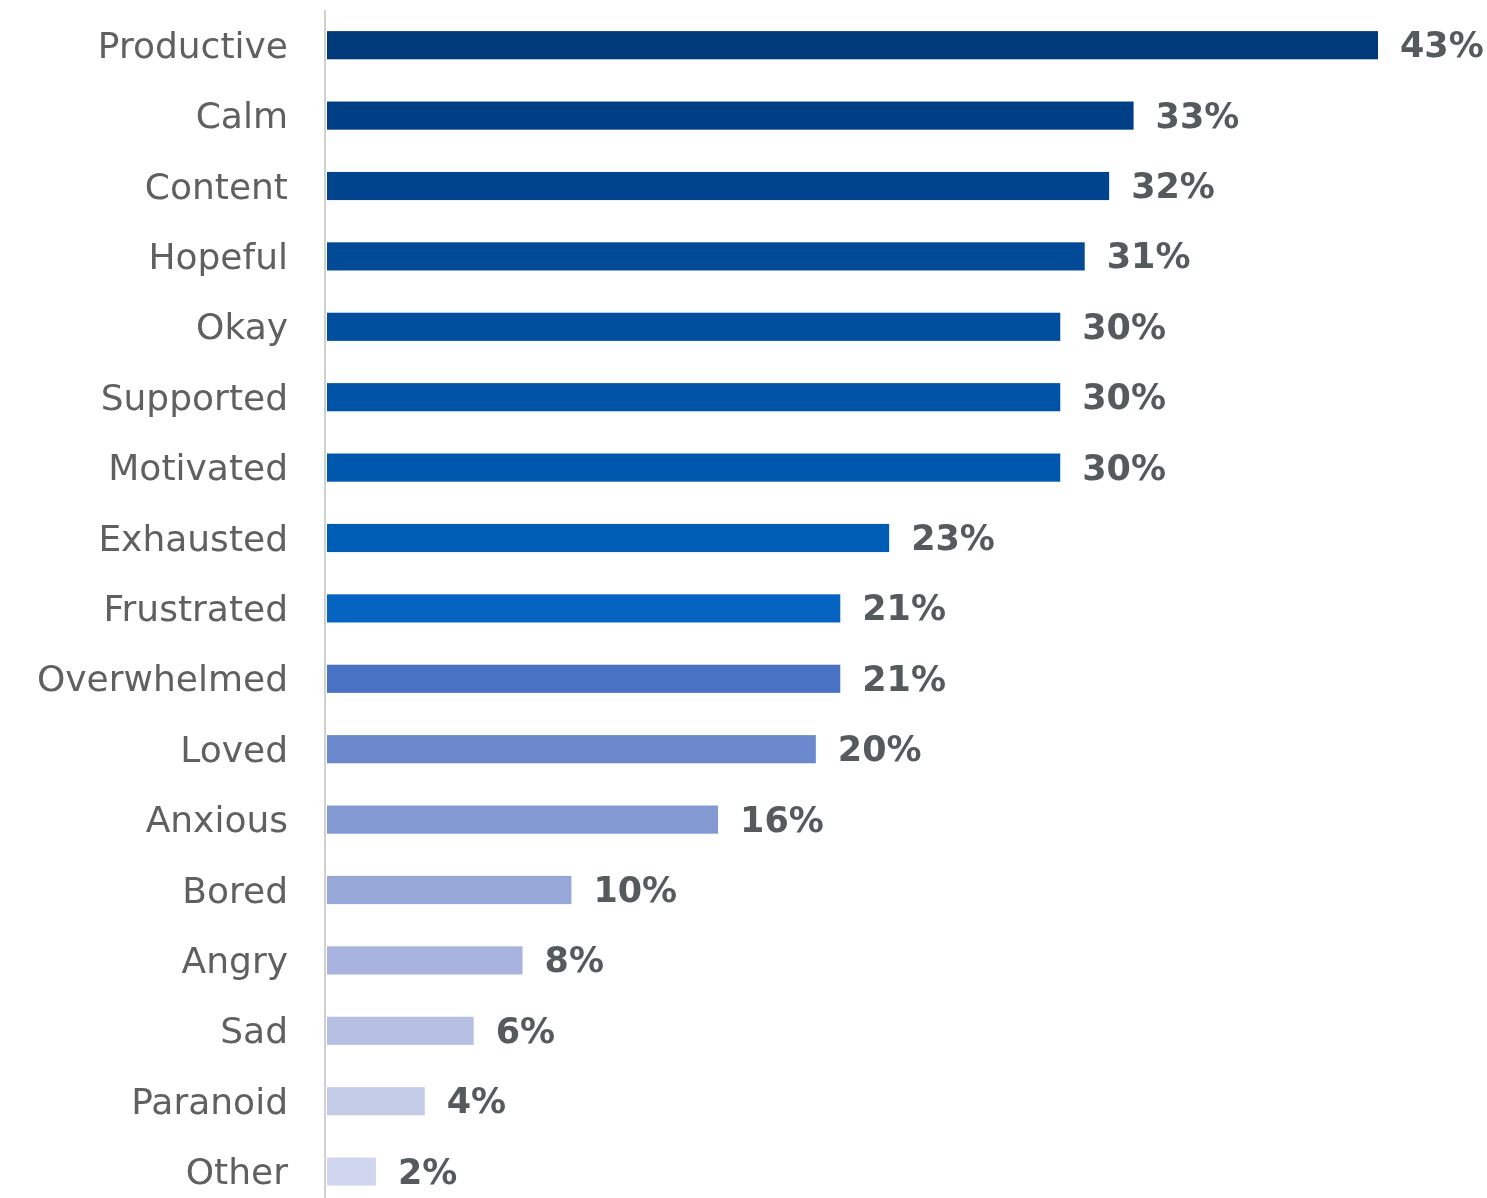 Image resolution: width=1487 pixels, height=1198 pixels. Describe the element at coordinates (635, 890) in the screenshot. I see `data-label: 10%` at that location.